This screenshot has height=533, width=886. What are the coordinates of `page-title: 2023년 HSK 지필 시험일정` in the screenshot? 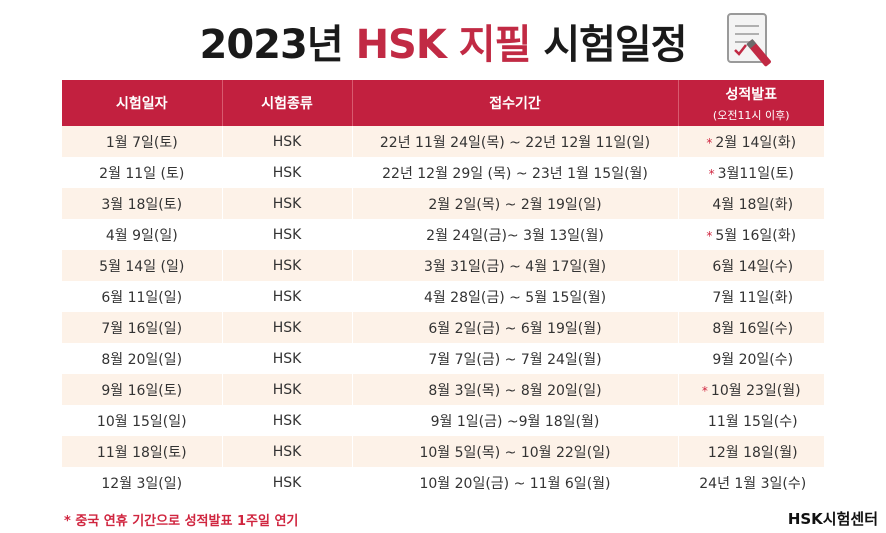 It's located at (443, 45).